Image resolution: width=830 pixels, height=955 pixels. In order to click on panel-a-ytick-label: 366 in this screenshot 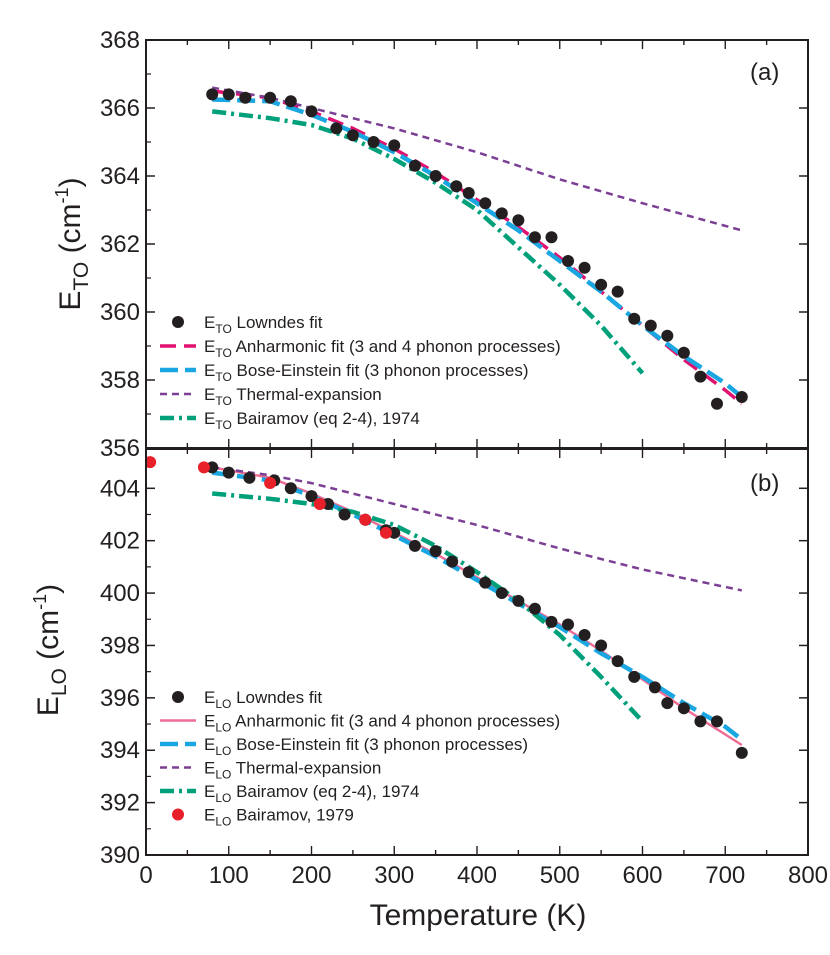, I will do `click(120, 108)`.